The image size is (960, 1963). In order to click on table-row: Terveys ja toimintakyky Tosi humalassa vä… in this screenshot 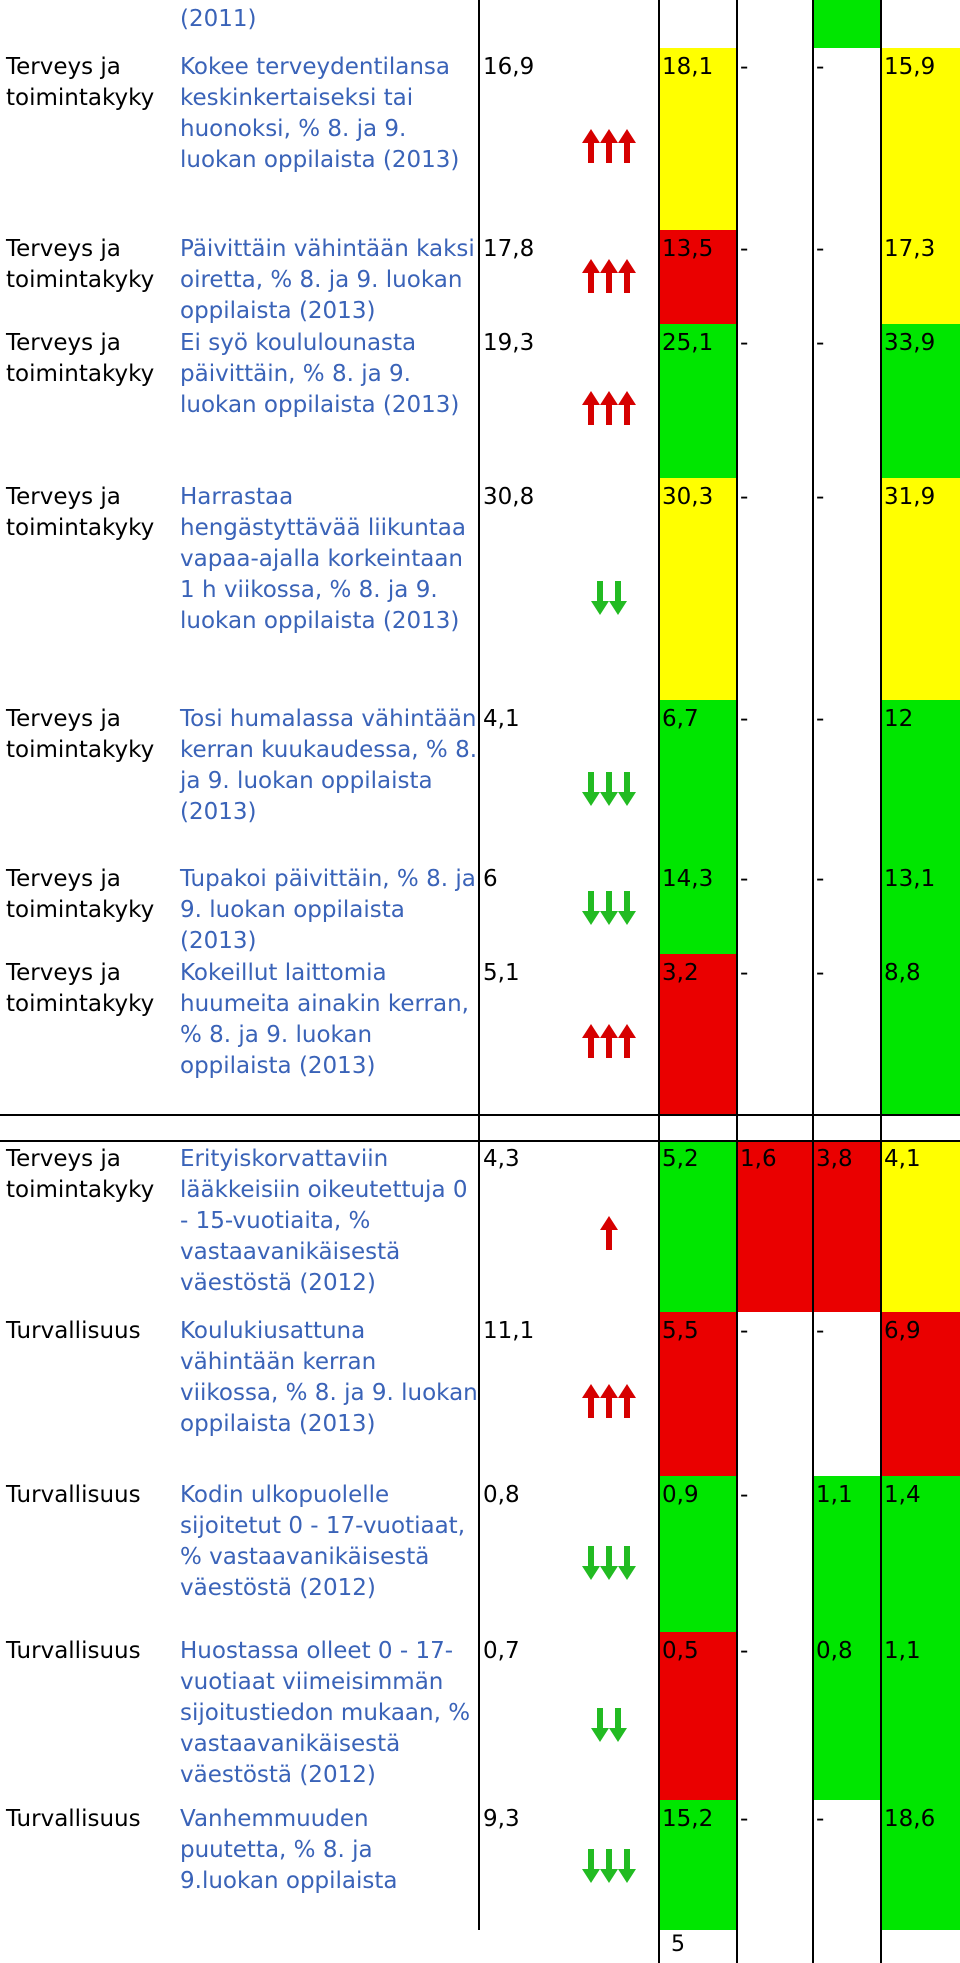, I will do `click(480, 780)`.